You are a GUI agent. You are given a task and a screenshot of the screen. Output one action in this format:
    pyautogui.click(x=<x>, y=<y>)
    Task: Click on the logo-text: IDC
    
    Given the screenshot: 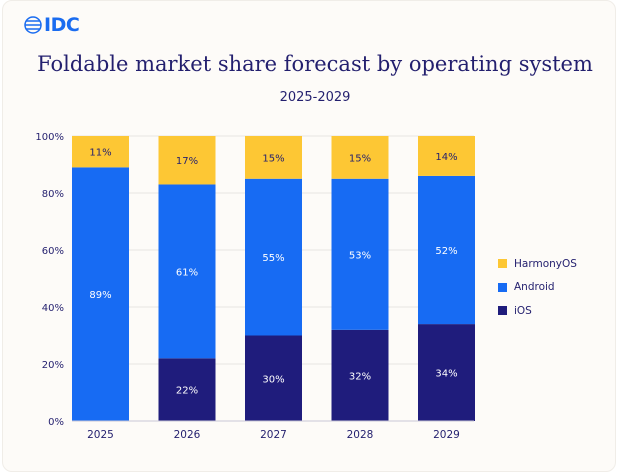 What is the action you would take?
    pyautogui.click(x=62, y=25)
    